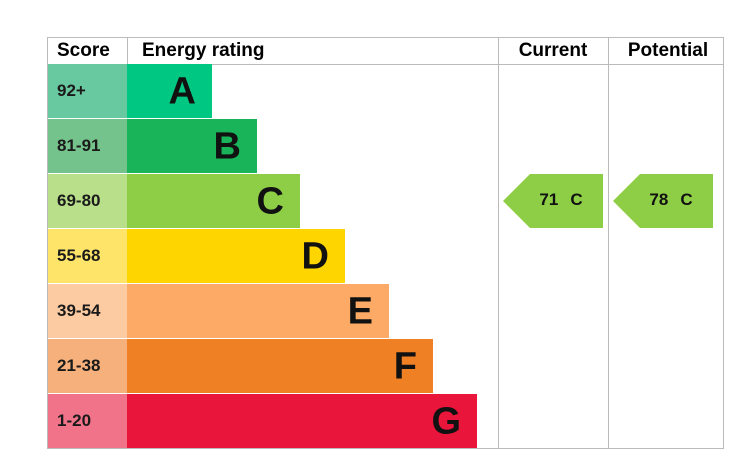 This screenshot has width=743, height=475. What do you see at coordinates (360, 312) in the screenshot?
I see `rating-letter: E` at bounding box center [360, 312].